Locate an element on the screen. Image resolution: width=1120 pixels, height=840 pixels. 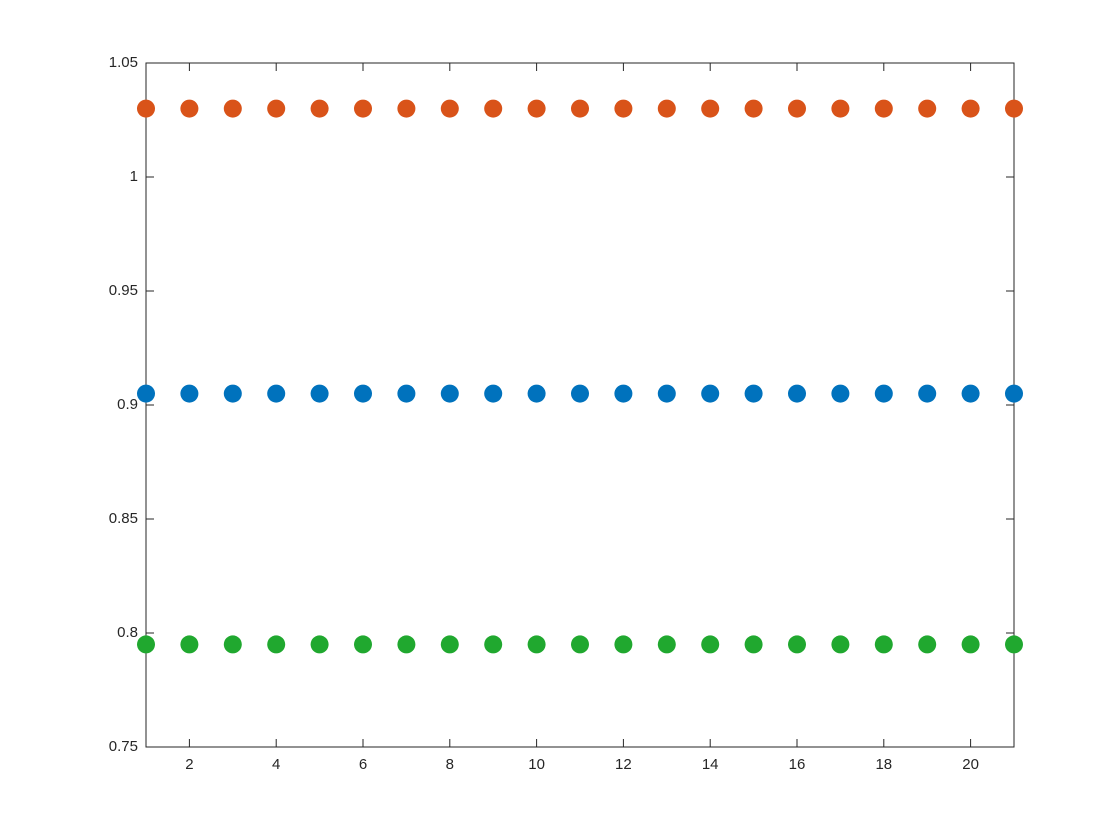
x-tick-label: 20 is located at coordinates (970, 764).